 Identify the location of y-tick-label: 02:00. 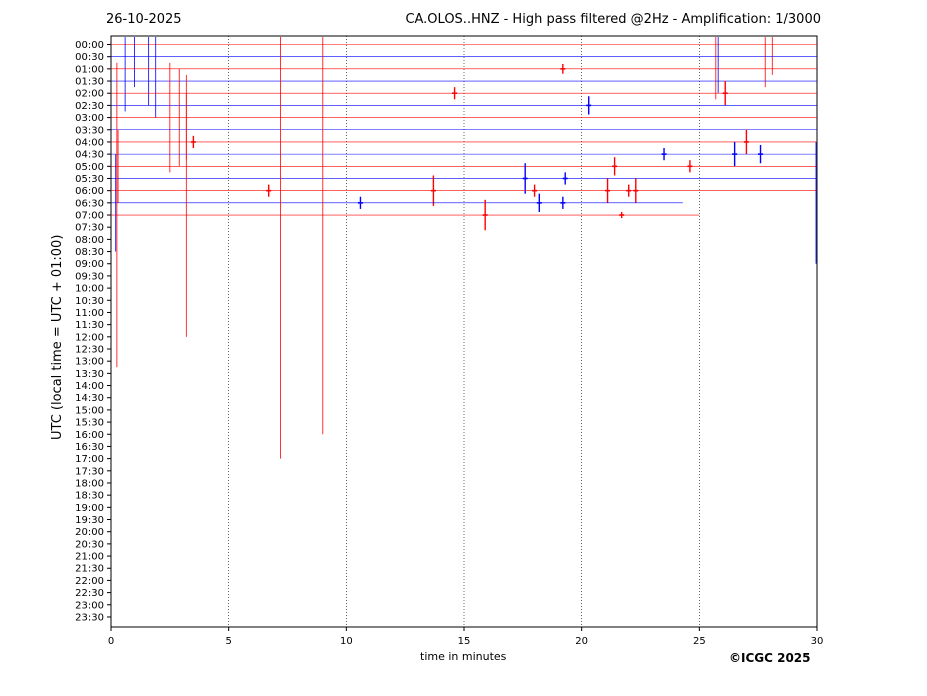
(89, 94).